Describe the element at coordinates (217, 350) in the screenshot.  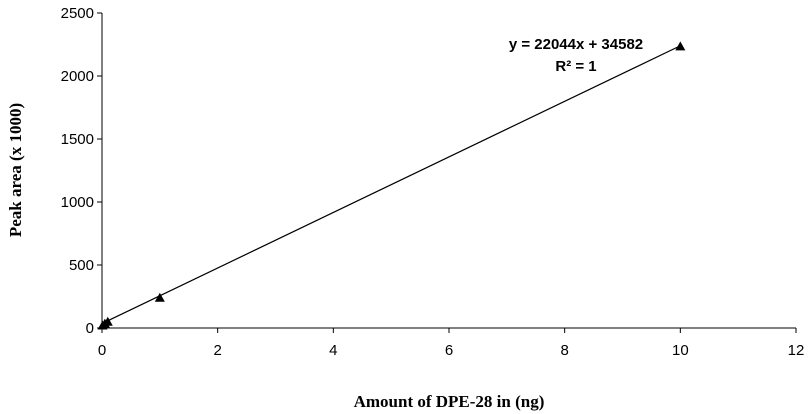
I see `x-tick-label: 2` at that location.